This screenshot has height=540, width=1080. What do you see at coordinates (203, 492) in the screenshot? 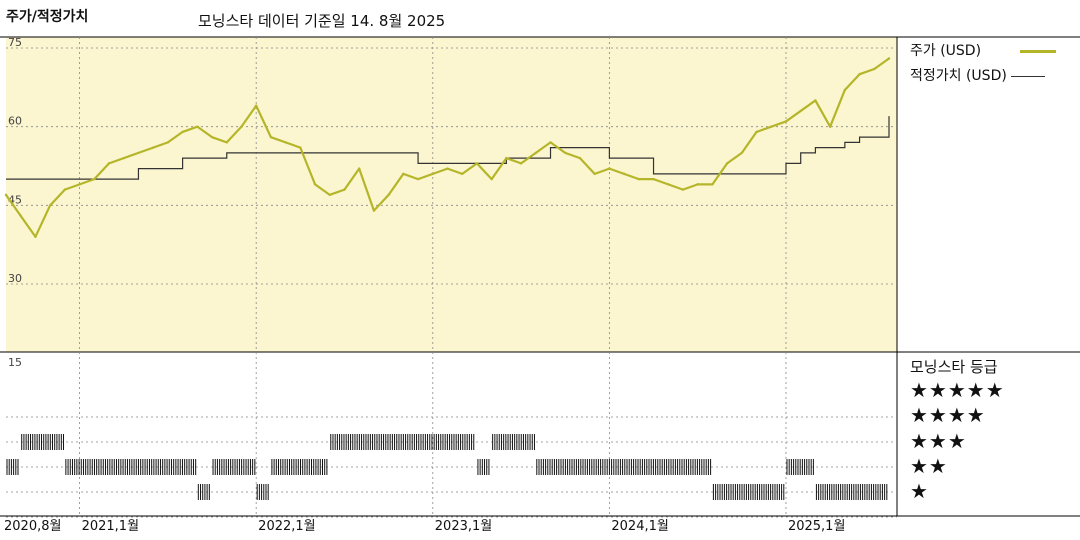
I see `rating-bar-2021-09-2star` at bounding box center [203, 492].